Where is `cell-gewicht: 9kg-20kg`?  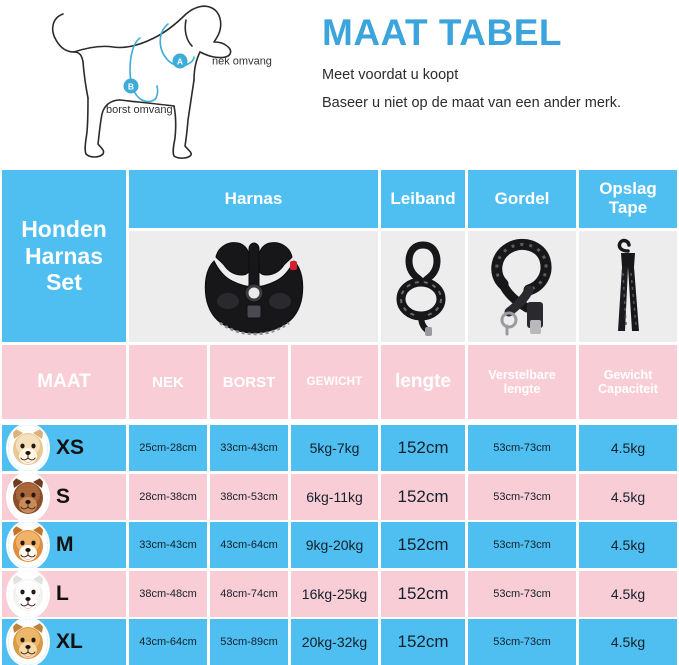
cell-gewicht: 9kg-20kg is located at coordinates (334, 545).